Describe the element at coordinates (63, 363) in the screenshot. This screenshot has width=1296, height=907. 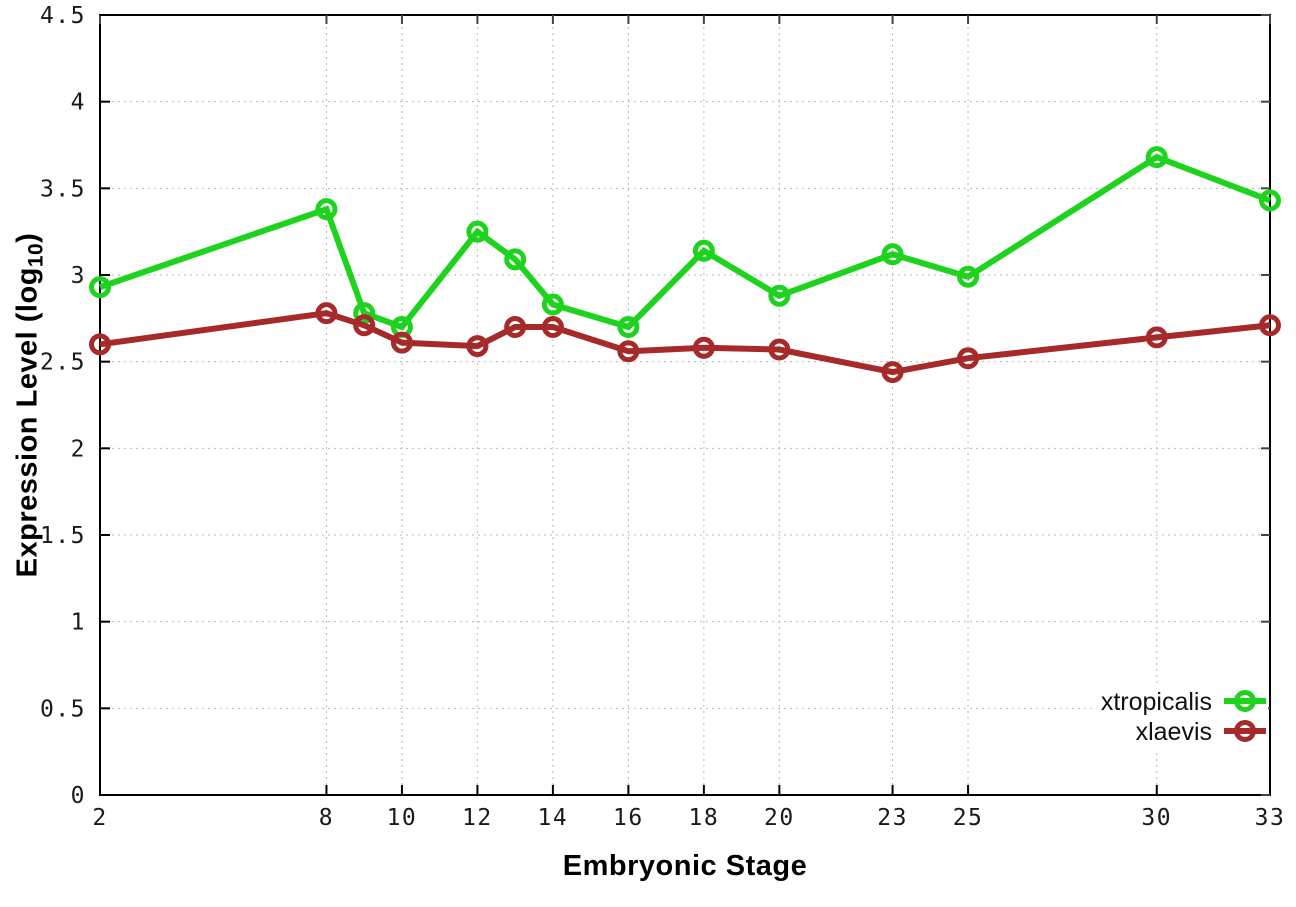
I see `y-tick-label: 2.5` at that location.